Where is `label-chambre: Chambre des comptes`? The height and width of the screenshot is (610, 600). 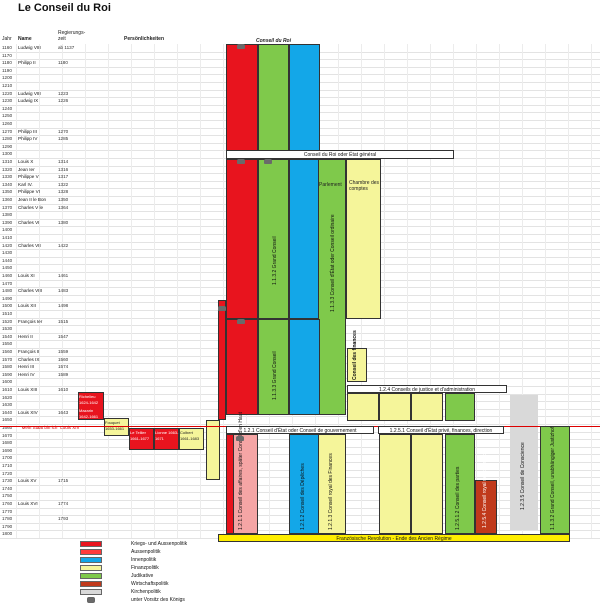 label-chambre: Chambre des comptes is located at coordinates (364, 186).